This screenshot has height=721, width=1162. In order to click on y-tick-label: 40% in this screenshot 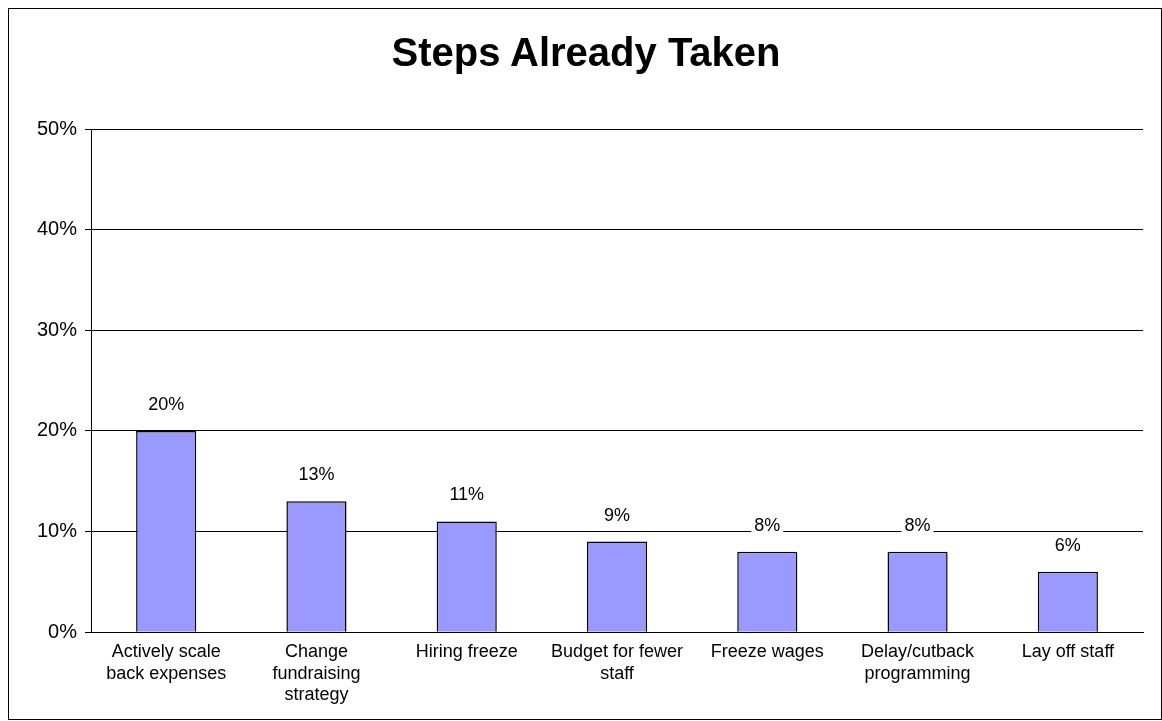, I will do `click(57, 228)`.